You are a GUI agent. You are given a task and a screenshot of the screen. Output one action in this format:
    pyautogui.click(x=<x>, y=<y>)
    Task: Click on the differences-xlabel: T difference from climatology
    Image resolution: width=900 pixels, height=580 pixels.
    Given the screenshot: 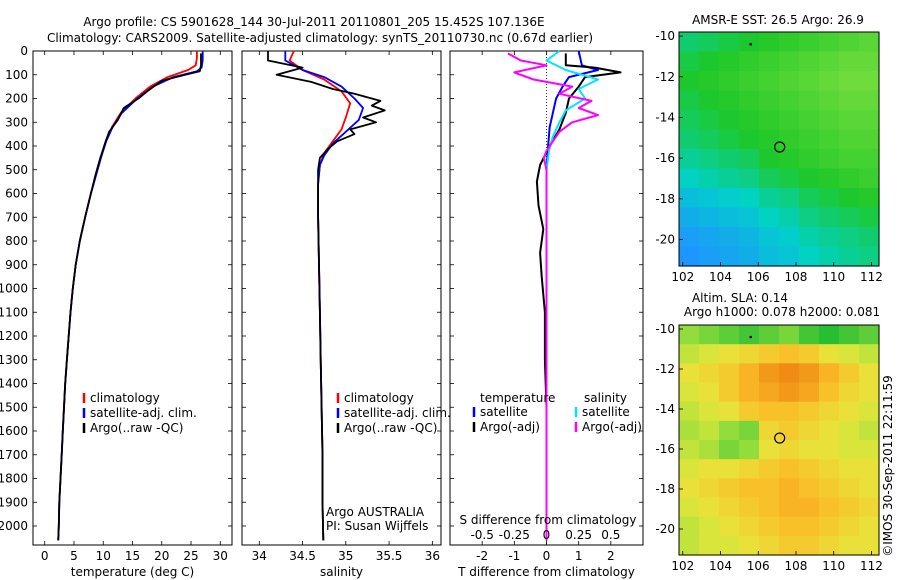 What is the action you would take?
    pyautogui.click(x=546, y=572)
    